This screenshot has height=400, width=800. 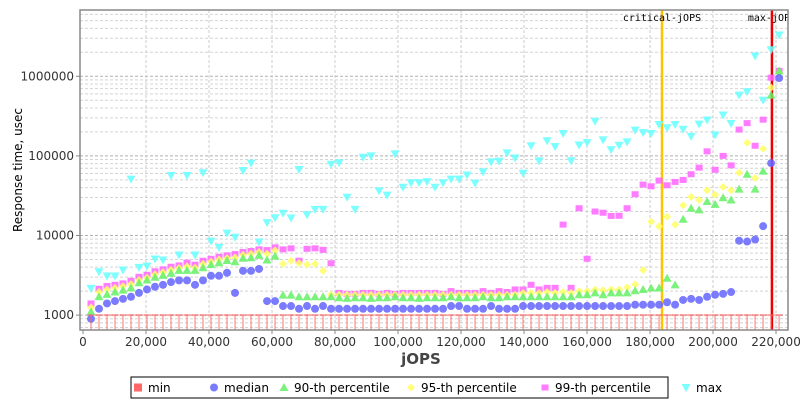 What do you see at coordinates (146, 342) in the screenshot?
I see `x-tick-label: 20,000` at bounding box center [146, 342].